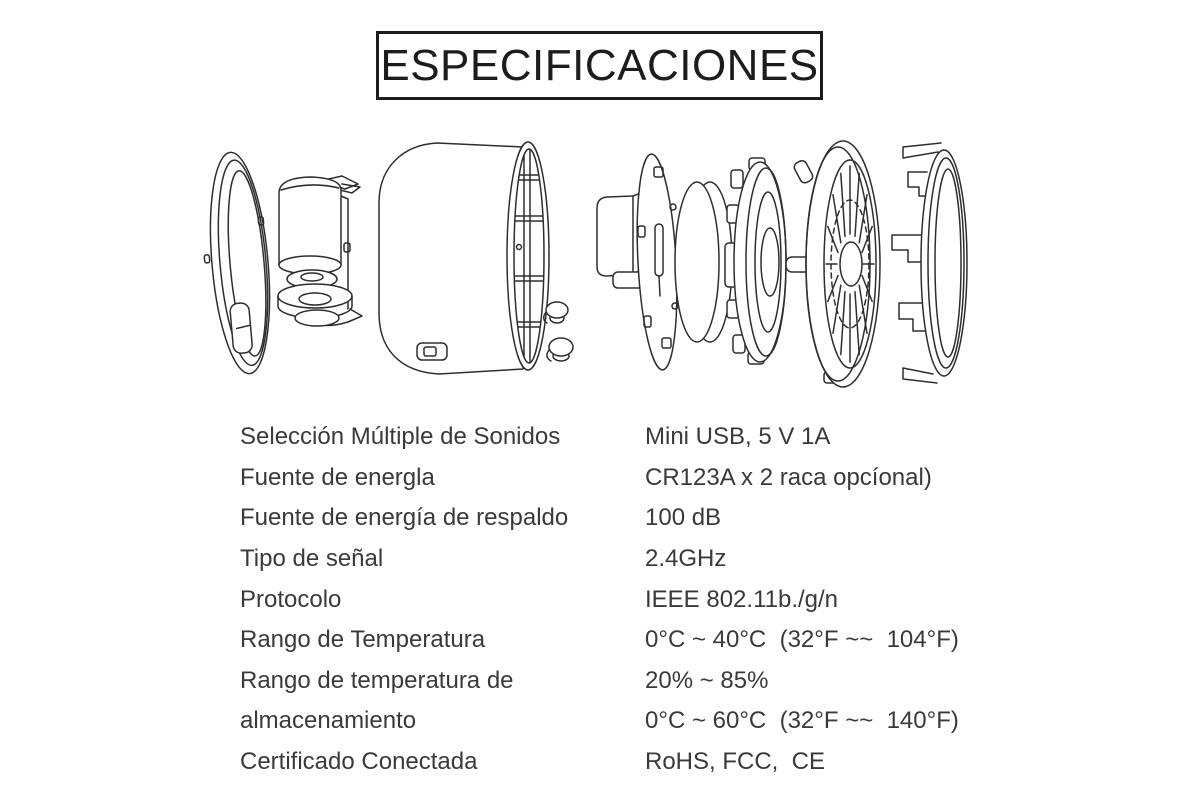  I want to click on part-gasket-gear-ring, so click(755, 261).